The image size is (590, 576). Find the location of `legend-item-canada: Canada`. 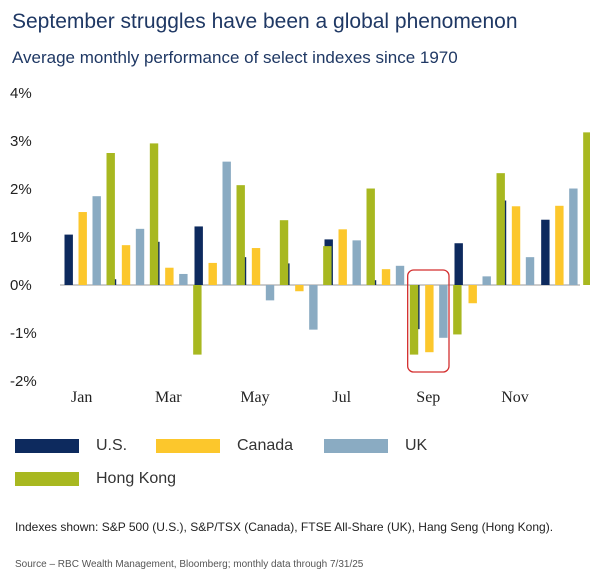

legend-item-canada: Canada is located at coordinates (224, 446).